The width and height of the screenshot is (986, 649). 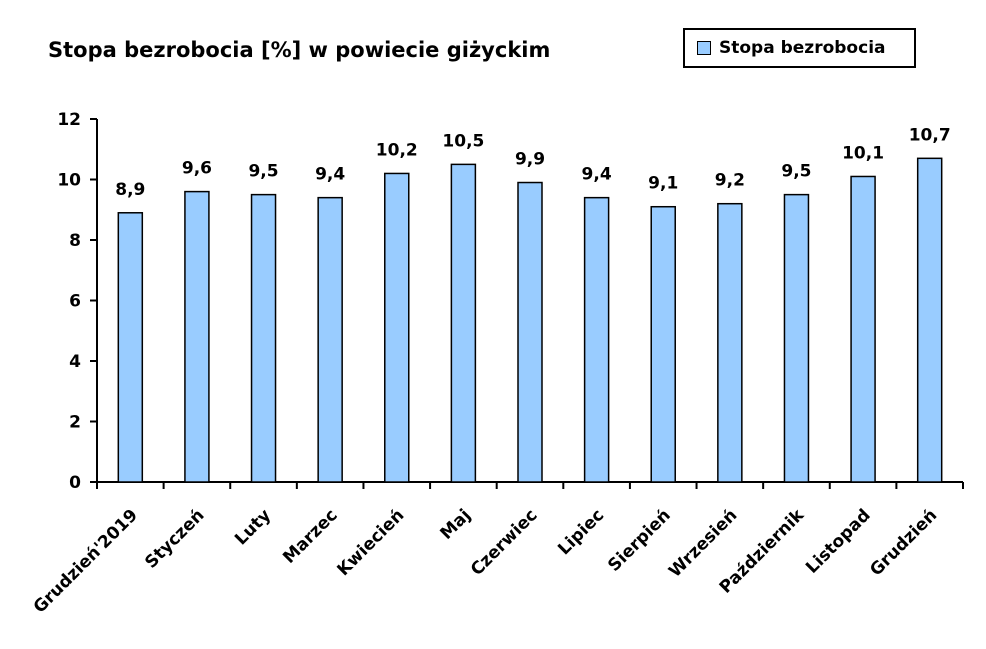 What do you see at coordinates (704, 48) in the screenshot?
I see `legend-swatch` at bounding box center [704, 48].